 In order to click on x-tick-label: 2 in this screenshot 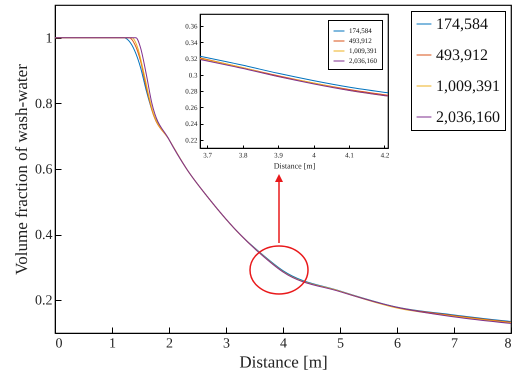, I will do `click(169, 344)`.